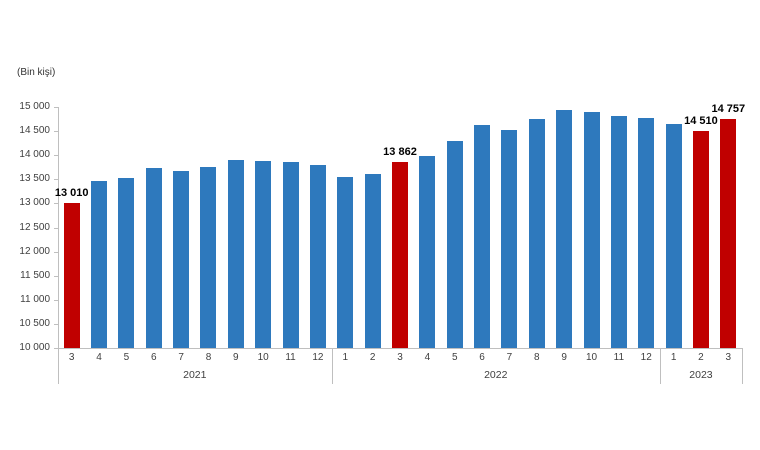 Image resolution: width=760 pixels, height=450 pixels. Describe the element at coordinates (34, 251) in the screenshot. I see `y-axis-tick-label: 12 000` at that location.